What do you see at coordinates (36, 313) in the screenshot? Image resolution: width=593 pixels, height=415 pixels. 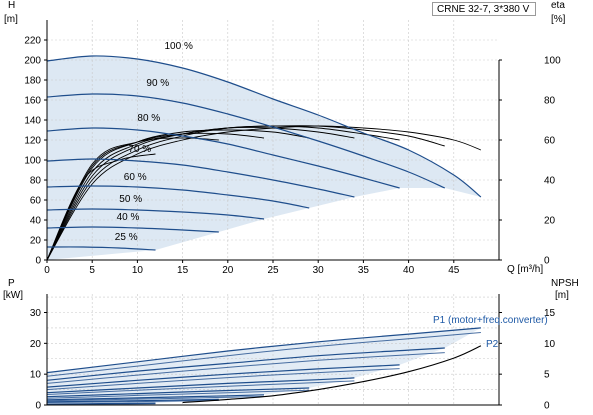 I see `power-tick-label: 30` at bounding box center [36, 313].